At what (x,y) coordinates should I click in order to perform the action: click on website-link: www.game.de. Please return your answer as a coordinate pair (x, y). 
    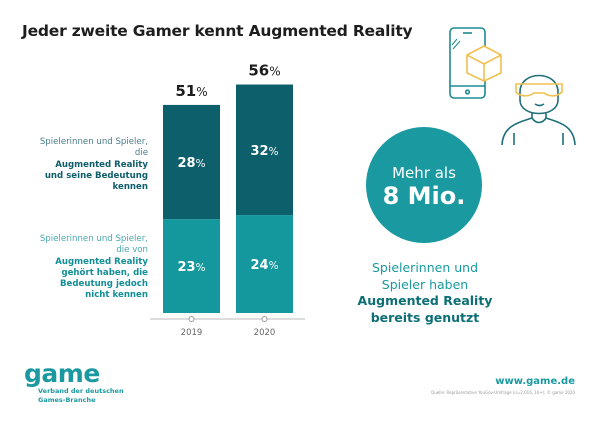
    Looking at the image, I should click on (535, 381).